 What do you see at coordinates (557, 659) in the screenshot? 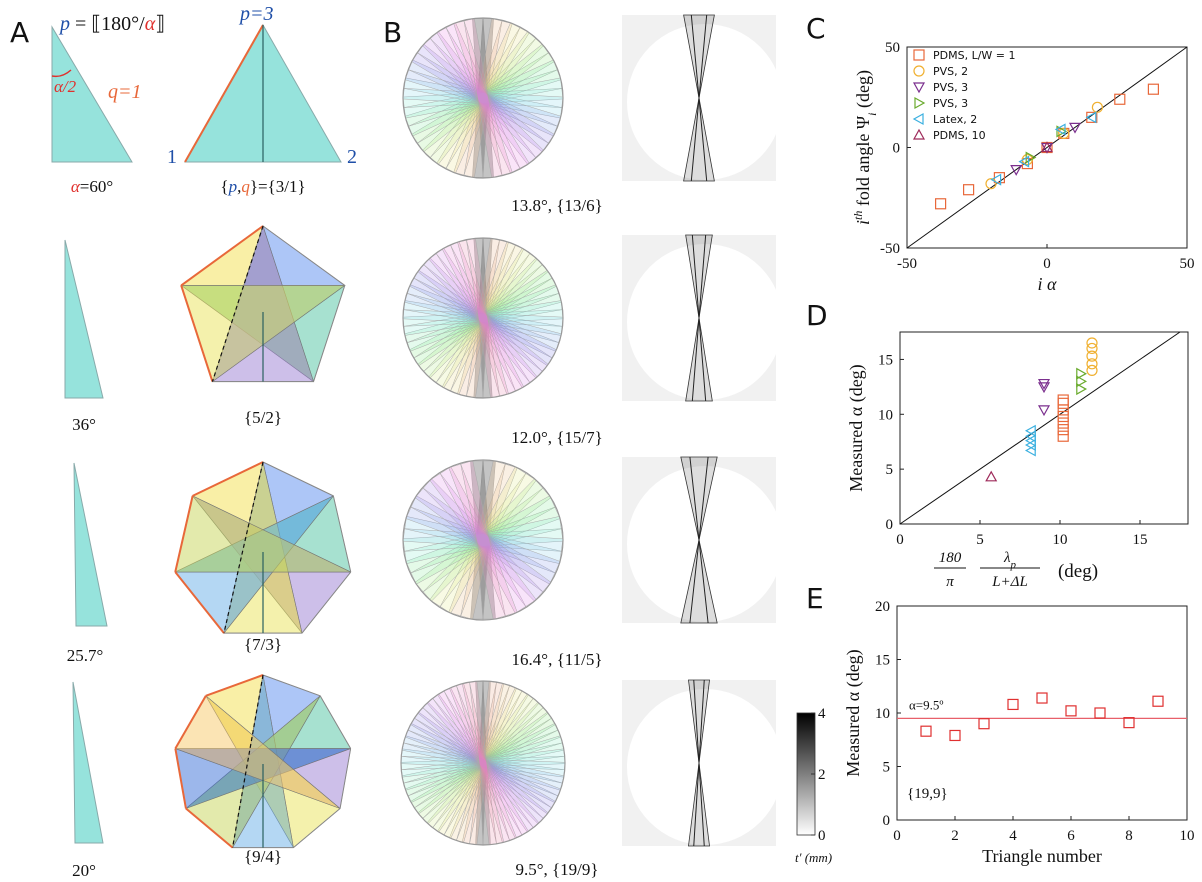
I see `caption: 16.4°, {11/5}` at bounding box center [557, 659].